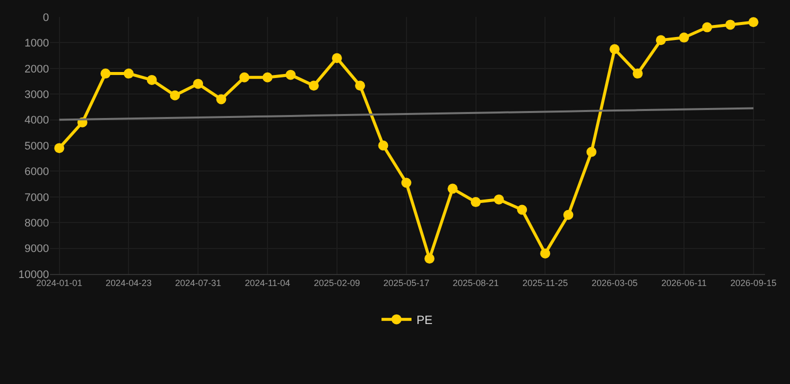 The height and width of the screenshot is (384, 790). Describe the element at coordinates (753, 283) in the screenshot. I see `x-tick-label: 2026-09-15` at that location.